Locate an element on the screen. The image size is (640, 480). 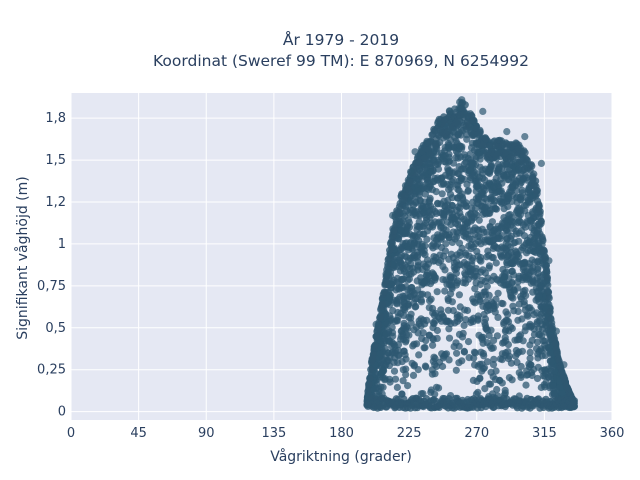
x-axis-title: Vågriktning (grader) is located at coordinates (341, 456).